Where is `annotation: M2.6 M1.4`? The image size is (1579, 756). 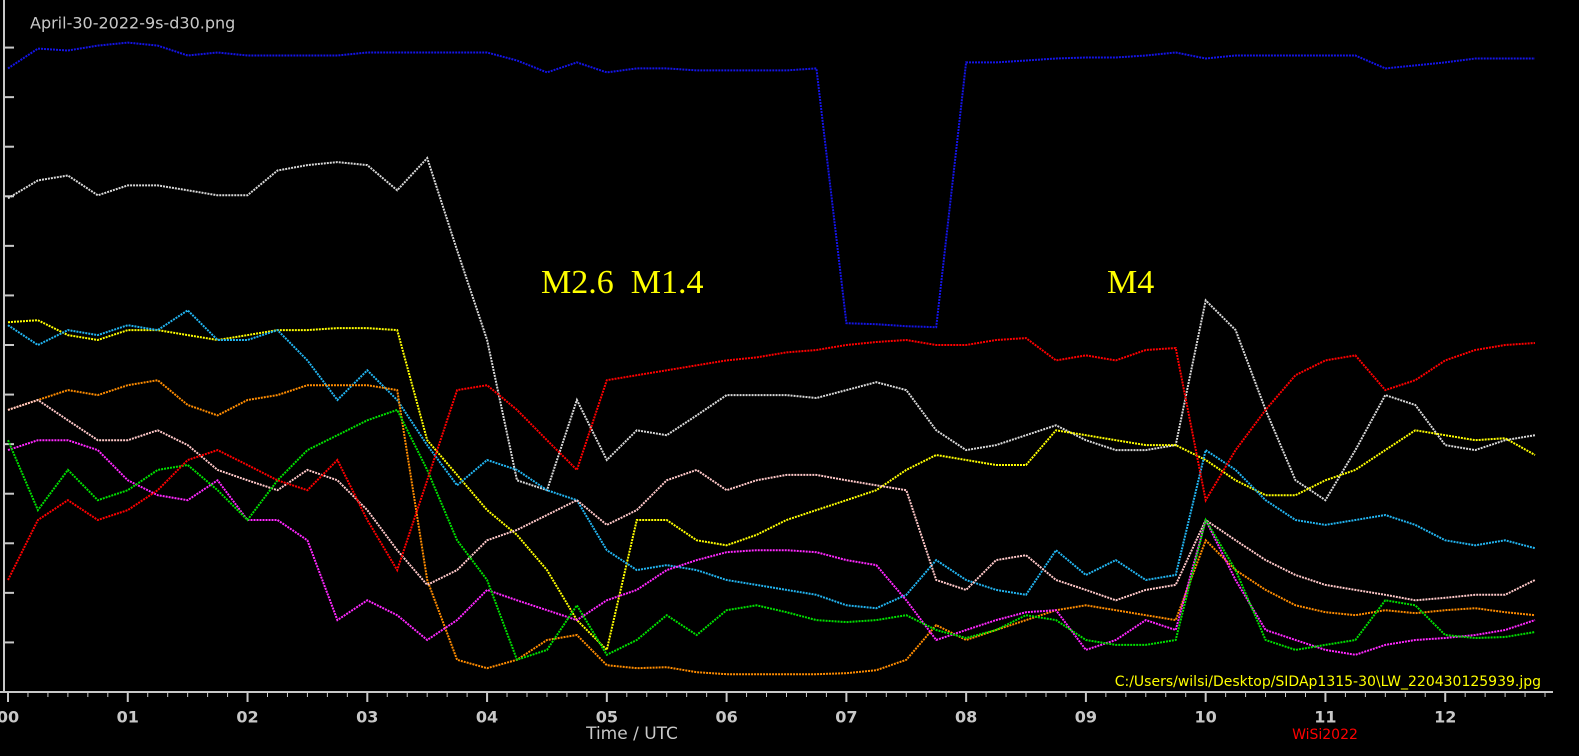 annotation: M2.6 M1.4 is located at coordinates (622, 282).